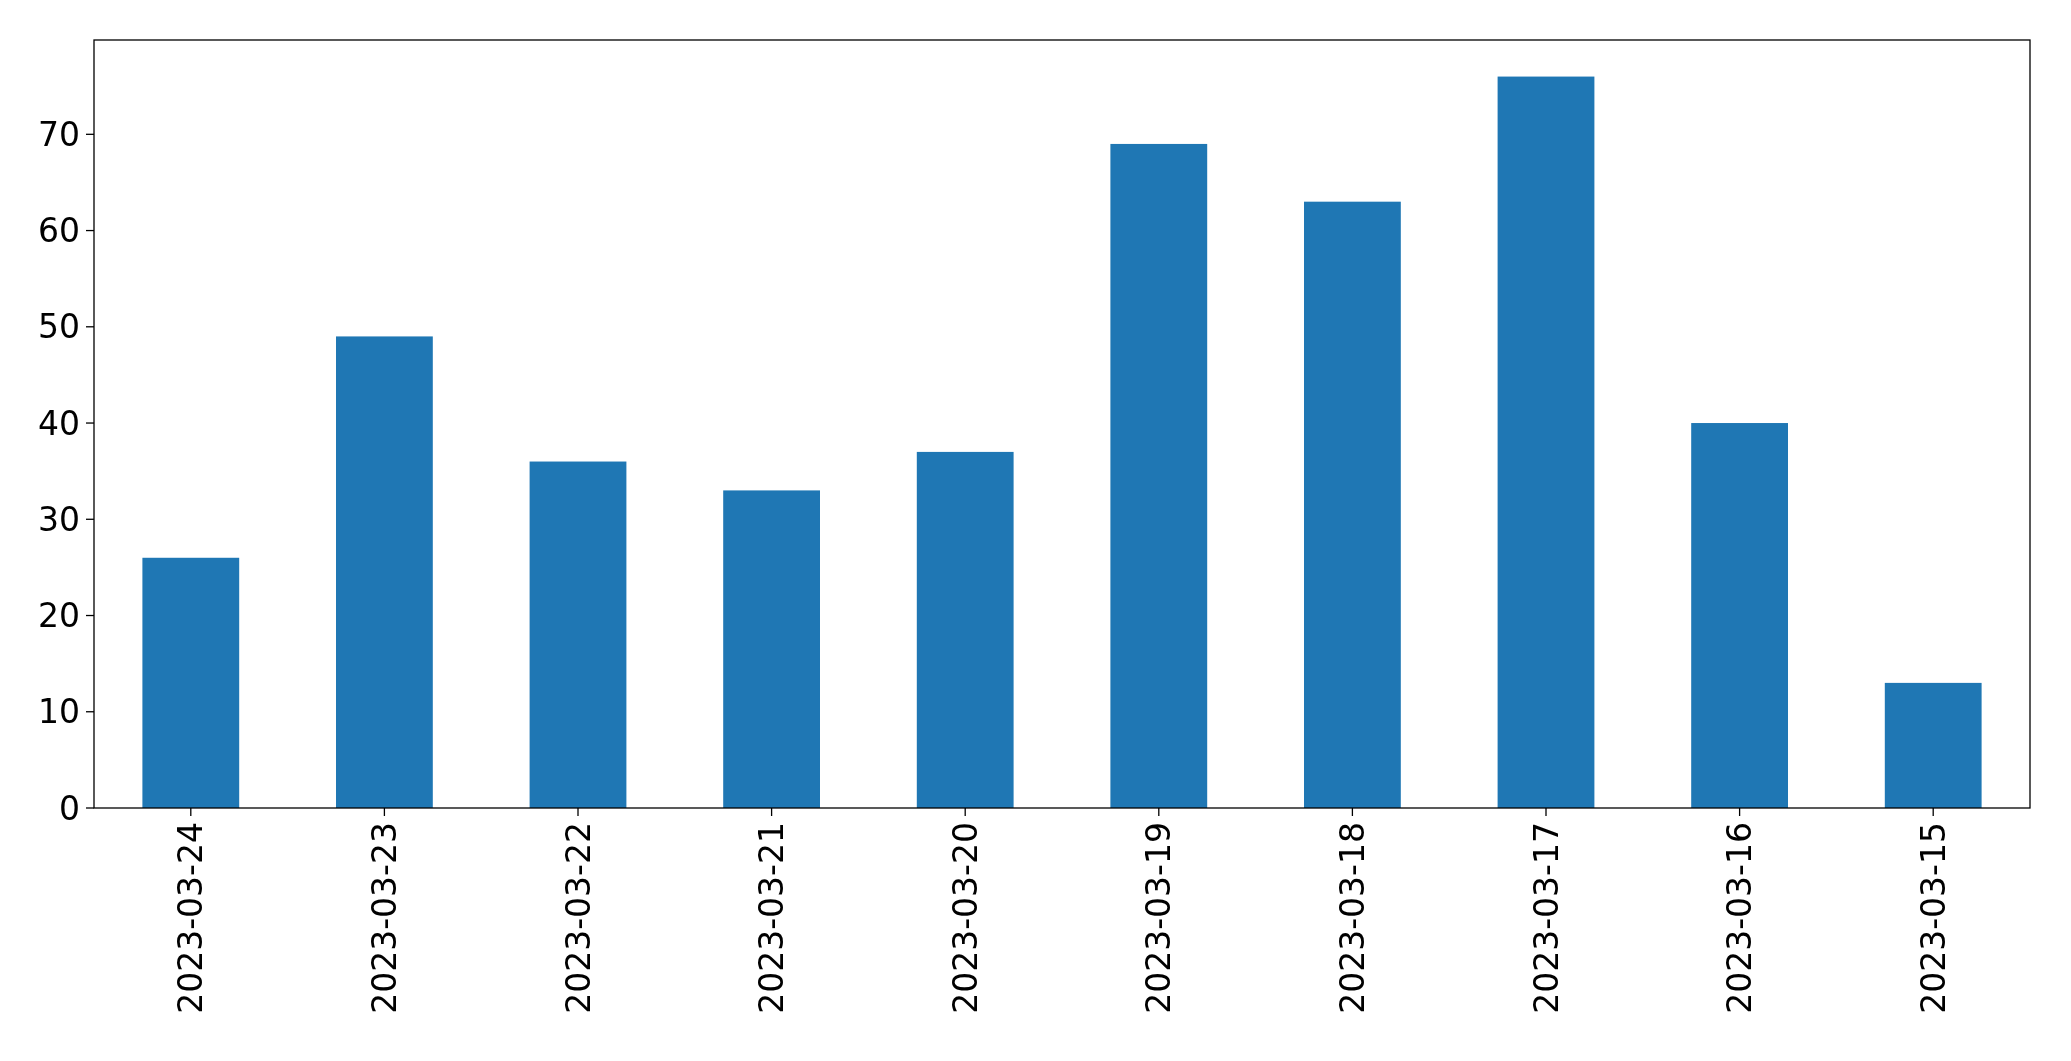 The width and height of the screenshot is (2071, 1061). What do you see at coordinates (59, 423) in the screenshot?
I see `y-tick-label: 40` at bounding box center [59, 423].